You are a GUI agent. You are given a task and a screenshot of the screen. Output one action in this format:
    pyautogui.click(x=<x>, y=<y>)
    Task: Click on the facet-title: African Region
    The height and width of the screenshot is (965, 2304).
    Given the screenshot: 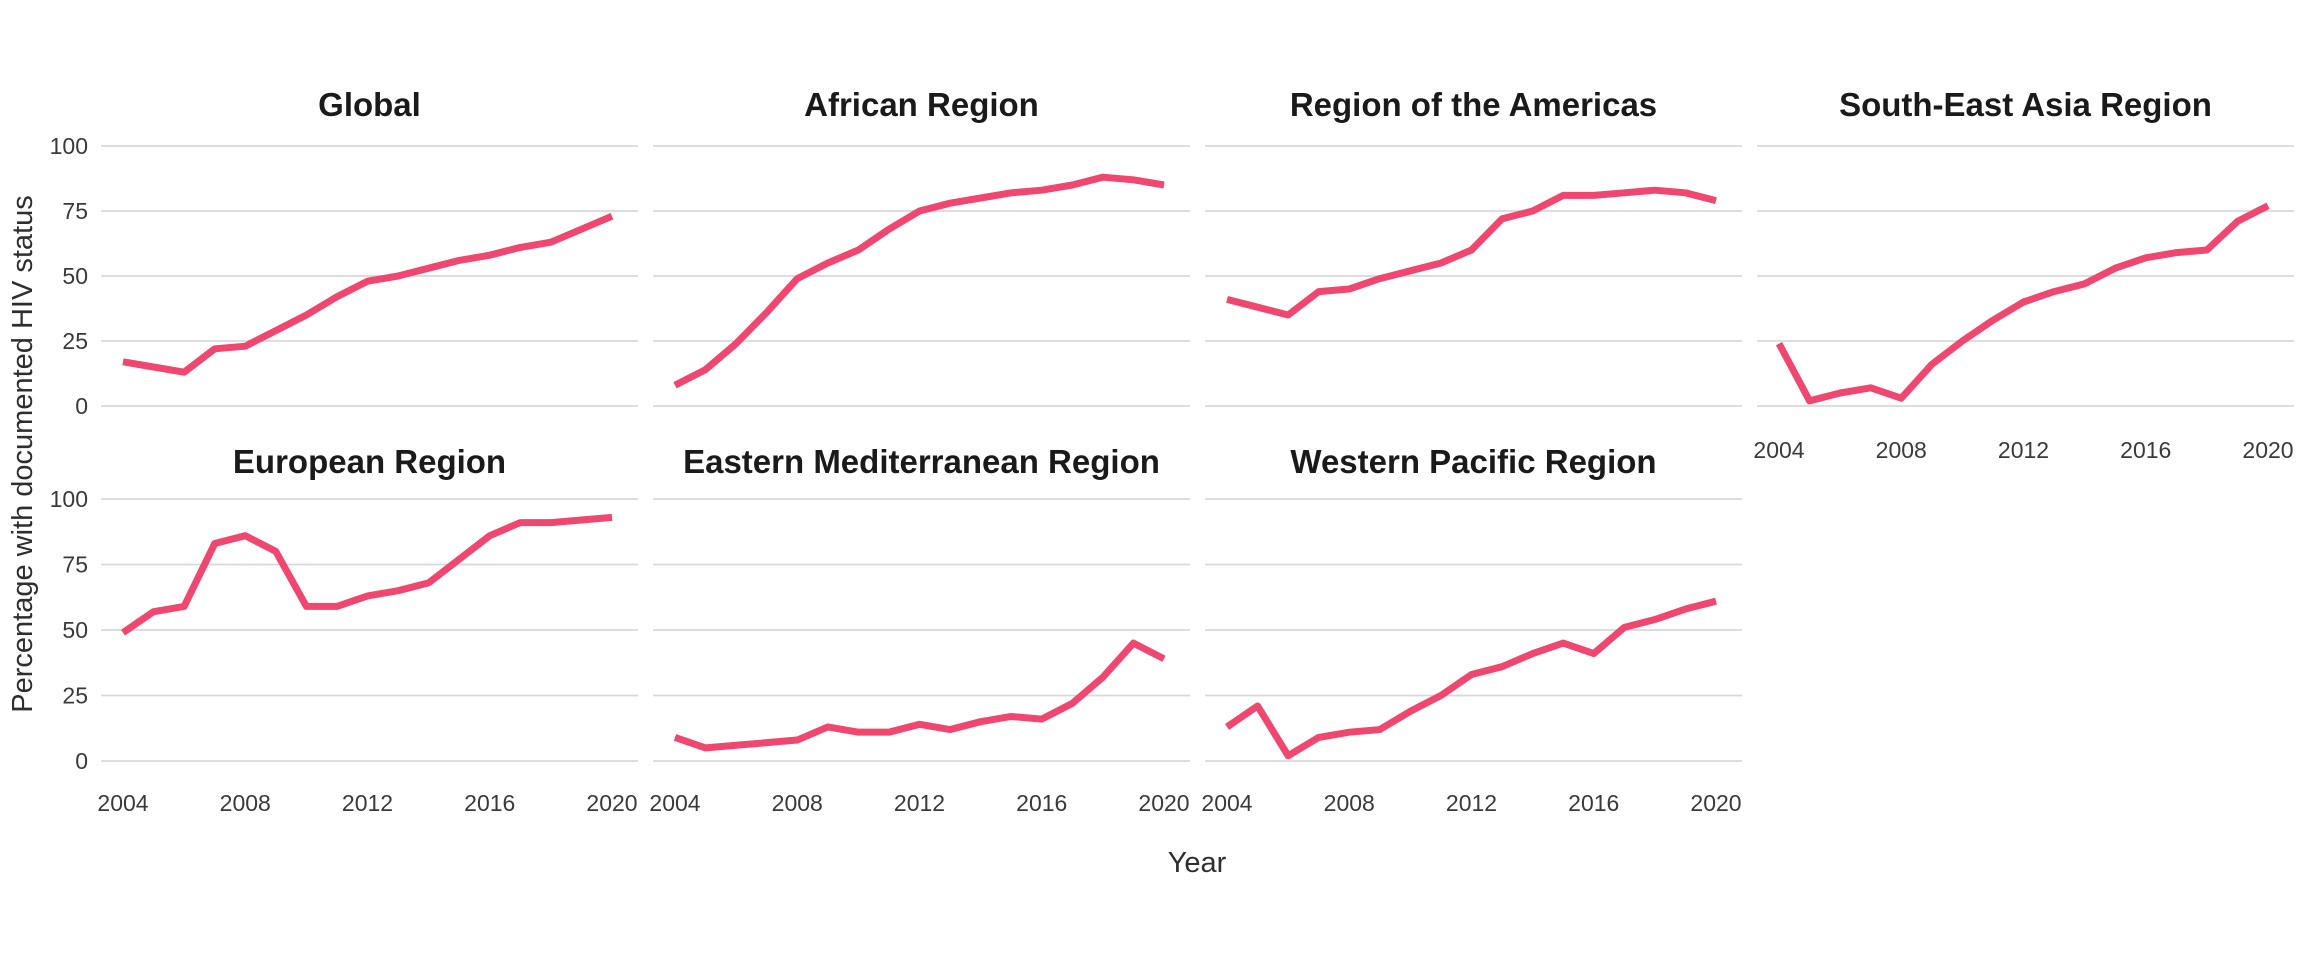 What is the action you would take?
    pyautogui.click(x=921, y=104)
    